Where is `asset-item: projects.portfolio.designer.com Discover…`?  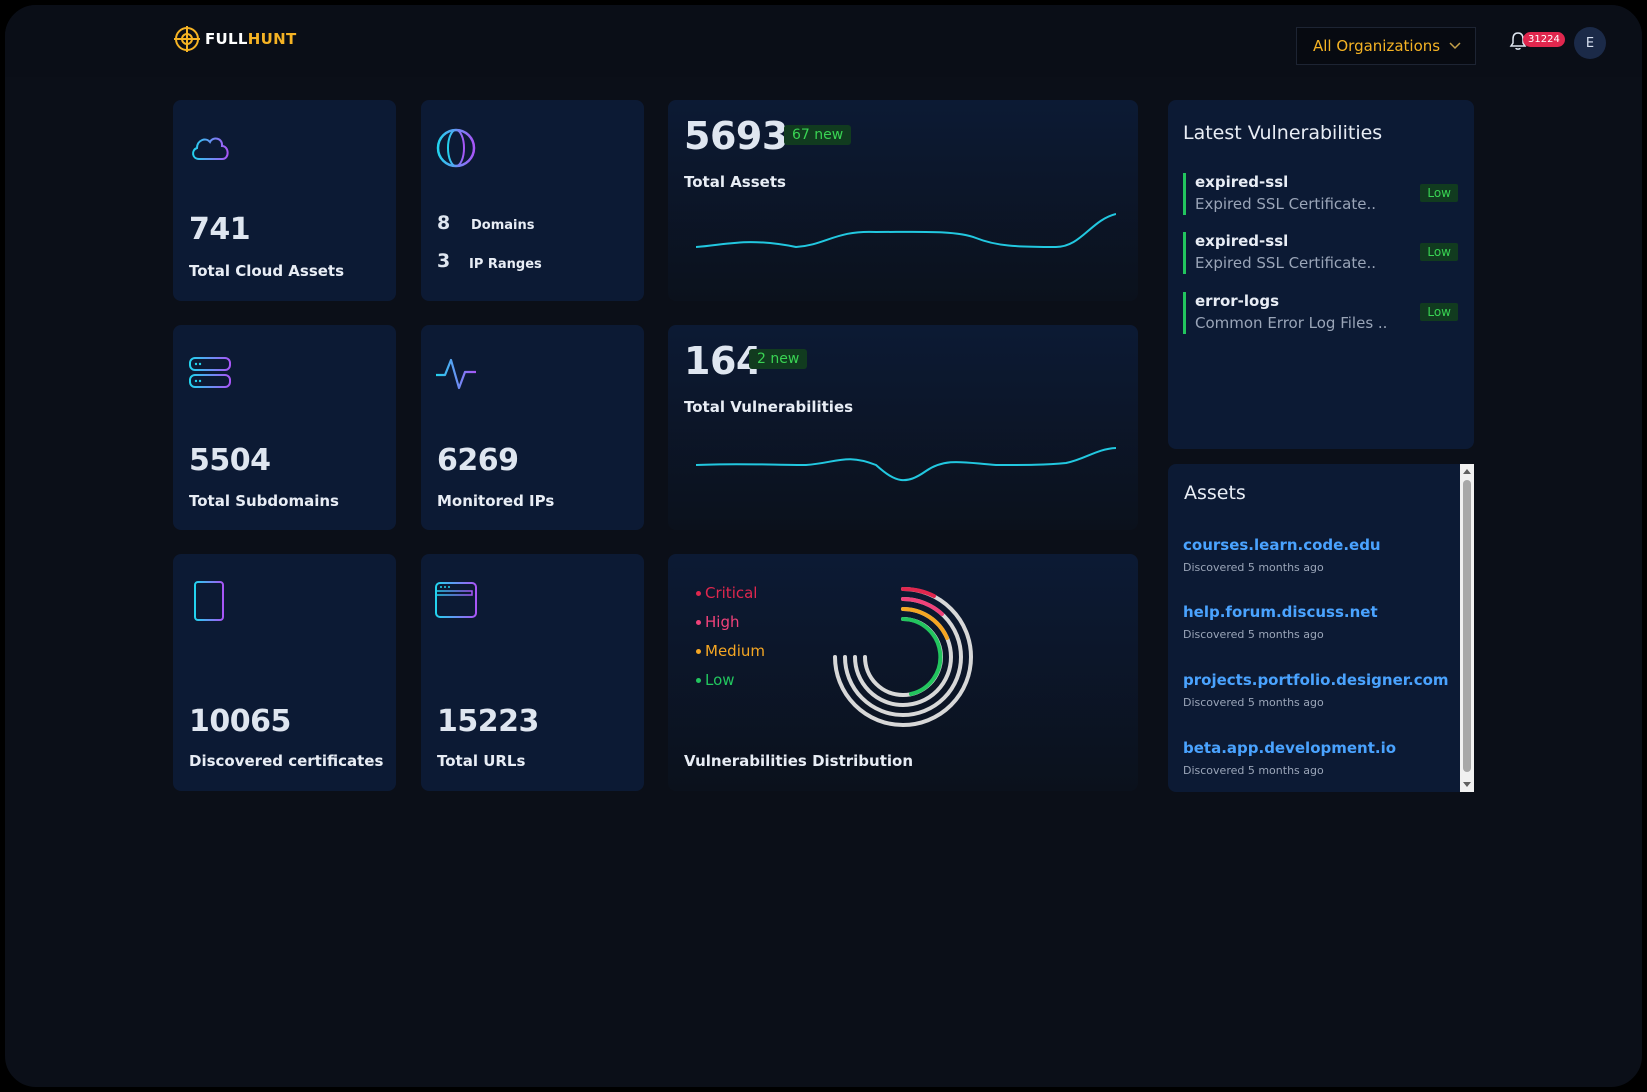 asset-item: projects.portfolio.designer.com Discover… is located at coordinates (1316, 690).